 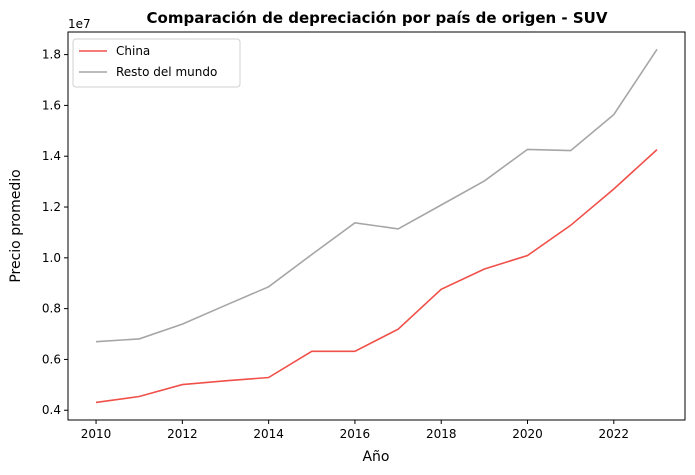 What do you see at coordinates (51, 105) in the screenshot?
I see `y-tick-label: 1.6` at bounding box center [51, 105].